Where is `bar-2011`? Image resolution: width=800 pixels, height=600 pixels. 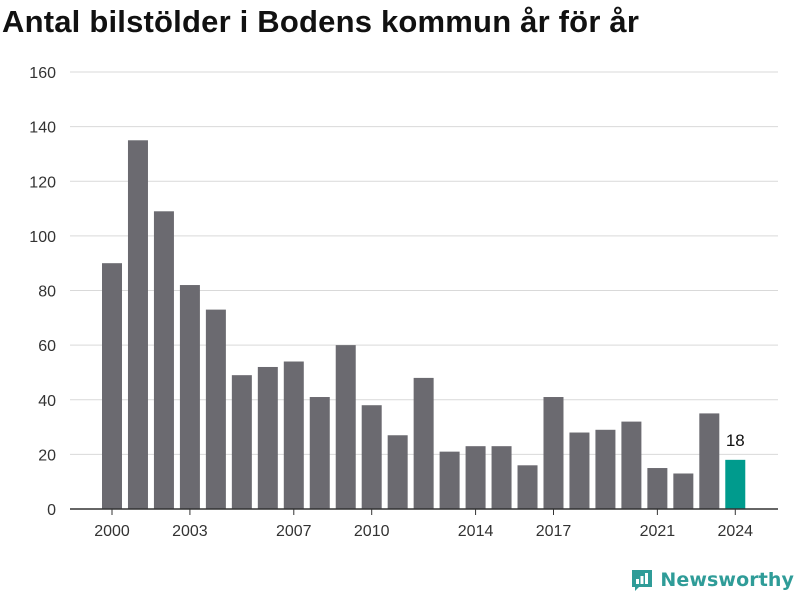
bar-2011 is located at coordinates (397, 472).